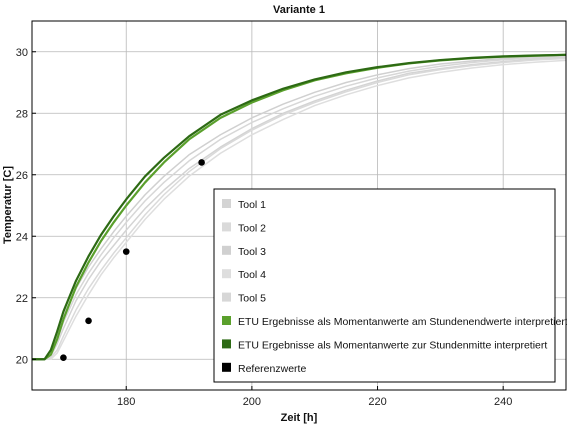 Image resolution: width=567 pixels, height=425 pixels. I want to click on legend-label: Tool 2, so click(252, 228).